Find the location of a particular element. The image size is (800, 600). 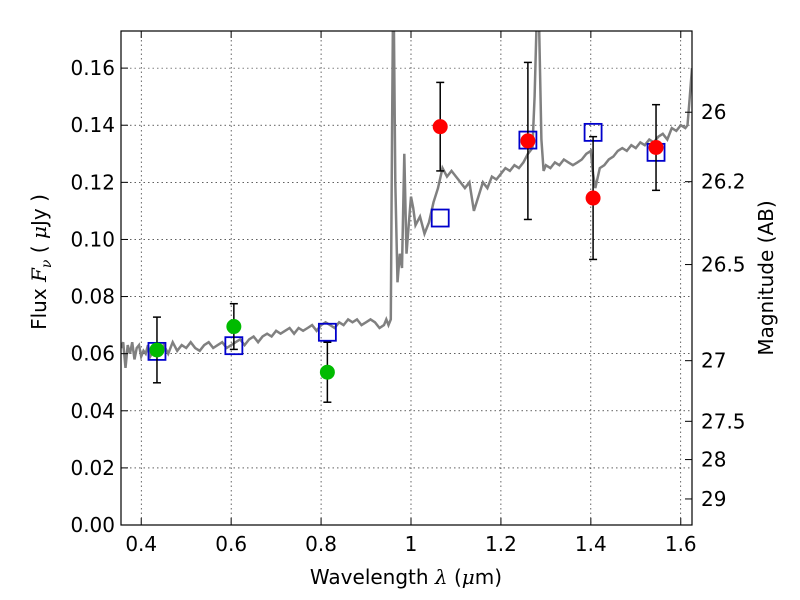

y2-tick-label: 29 is located at coordinates (713, 499).